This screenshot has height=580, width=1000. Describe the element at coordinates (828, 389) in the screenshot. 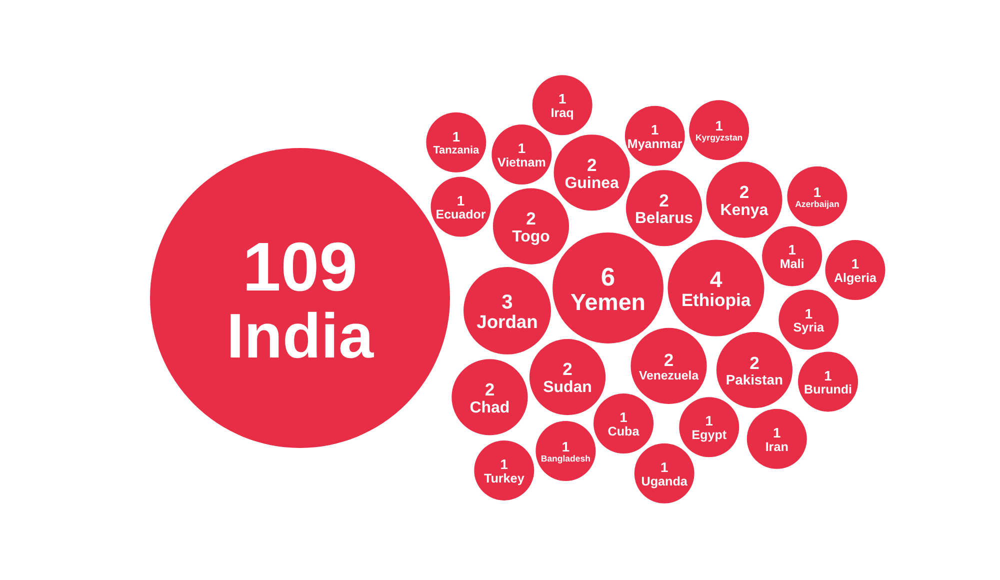

I see `category-label: Burundi` at that location.